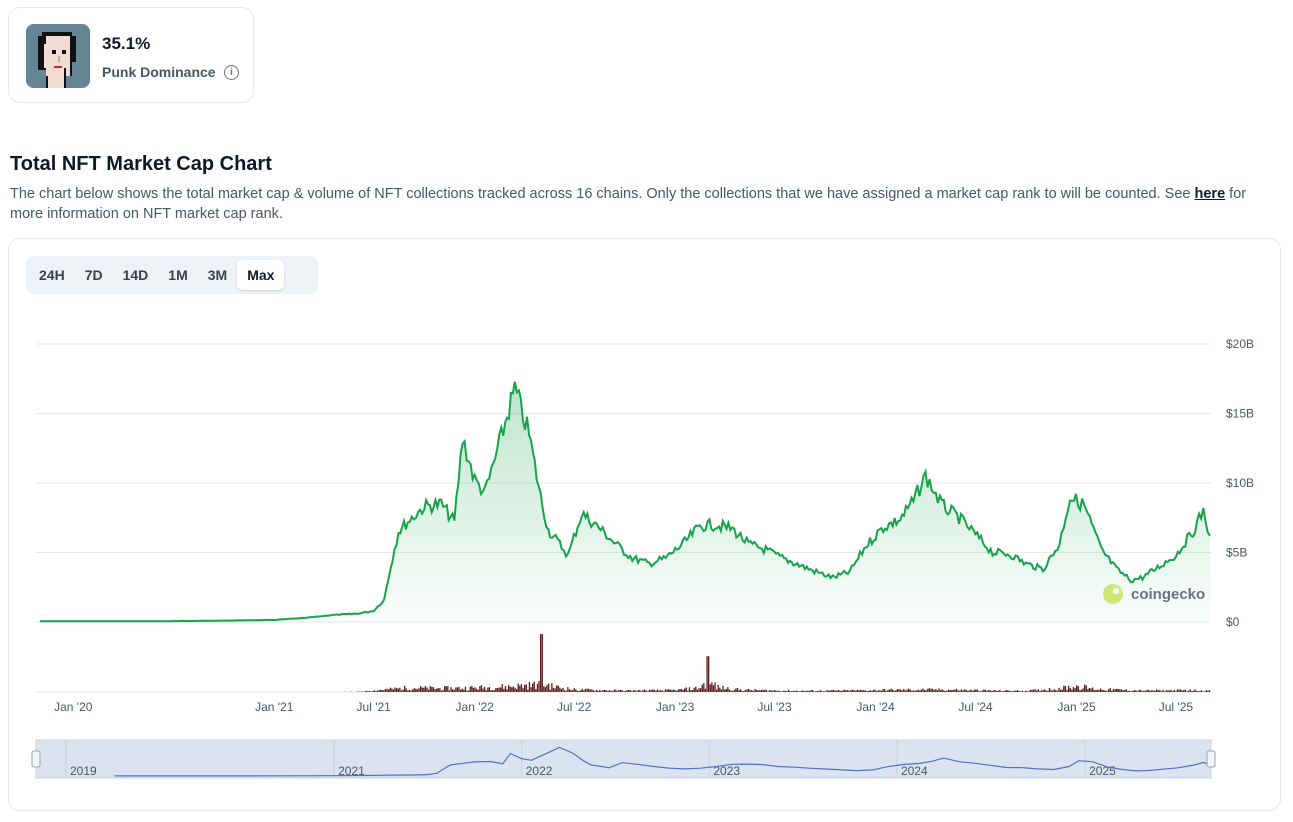 Image resolution: width=1293 pixels, height=822 pixels. Describe the element at coordinates (1240, 344) in the screenshot. I see `y-tick-label: $20B` at that location.